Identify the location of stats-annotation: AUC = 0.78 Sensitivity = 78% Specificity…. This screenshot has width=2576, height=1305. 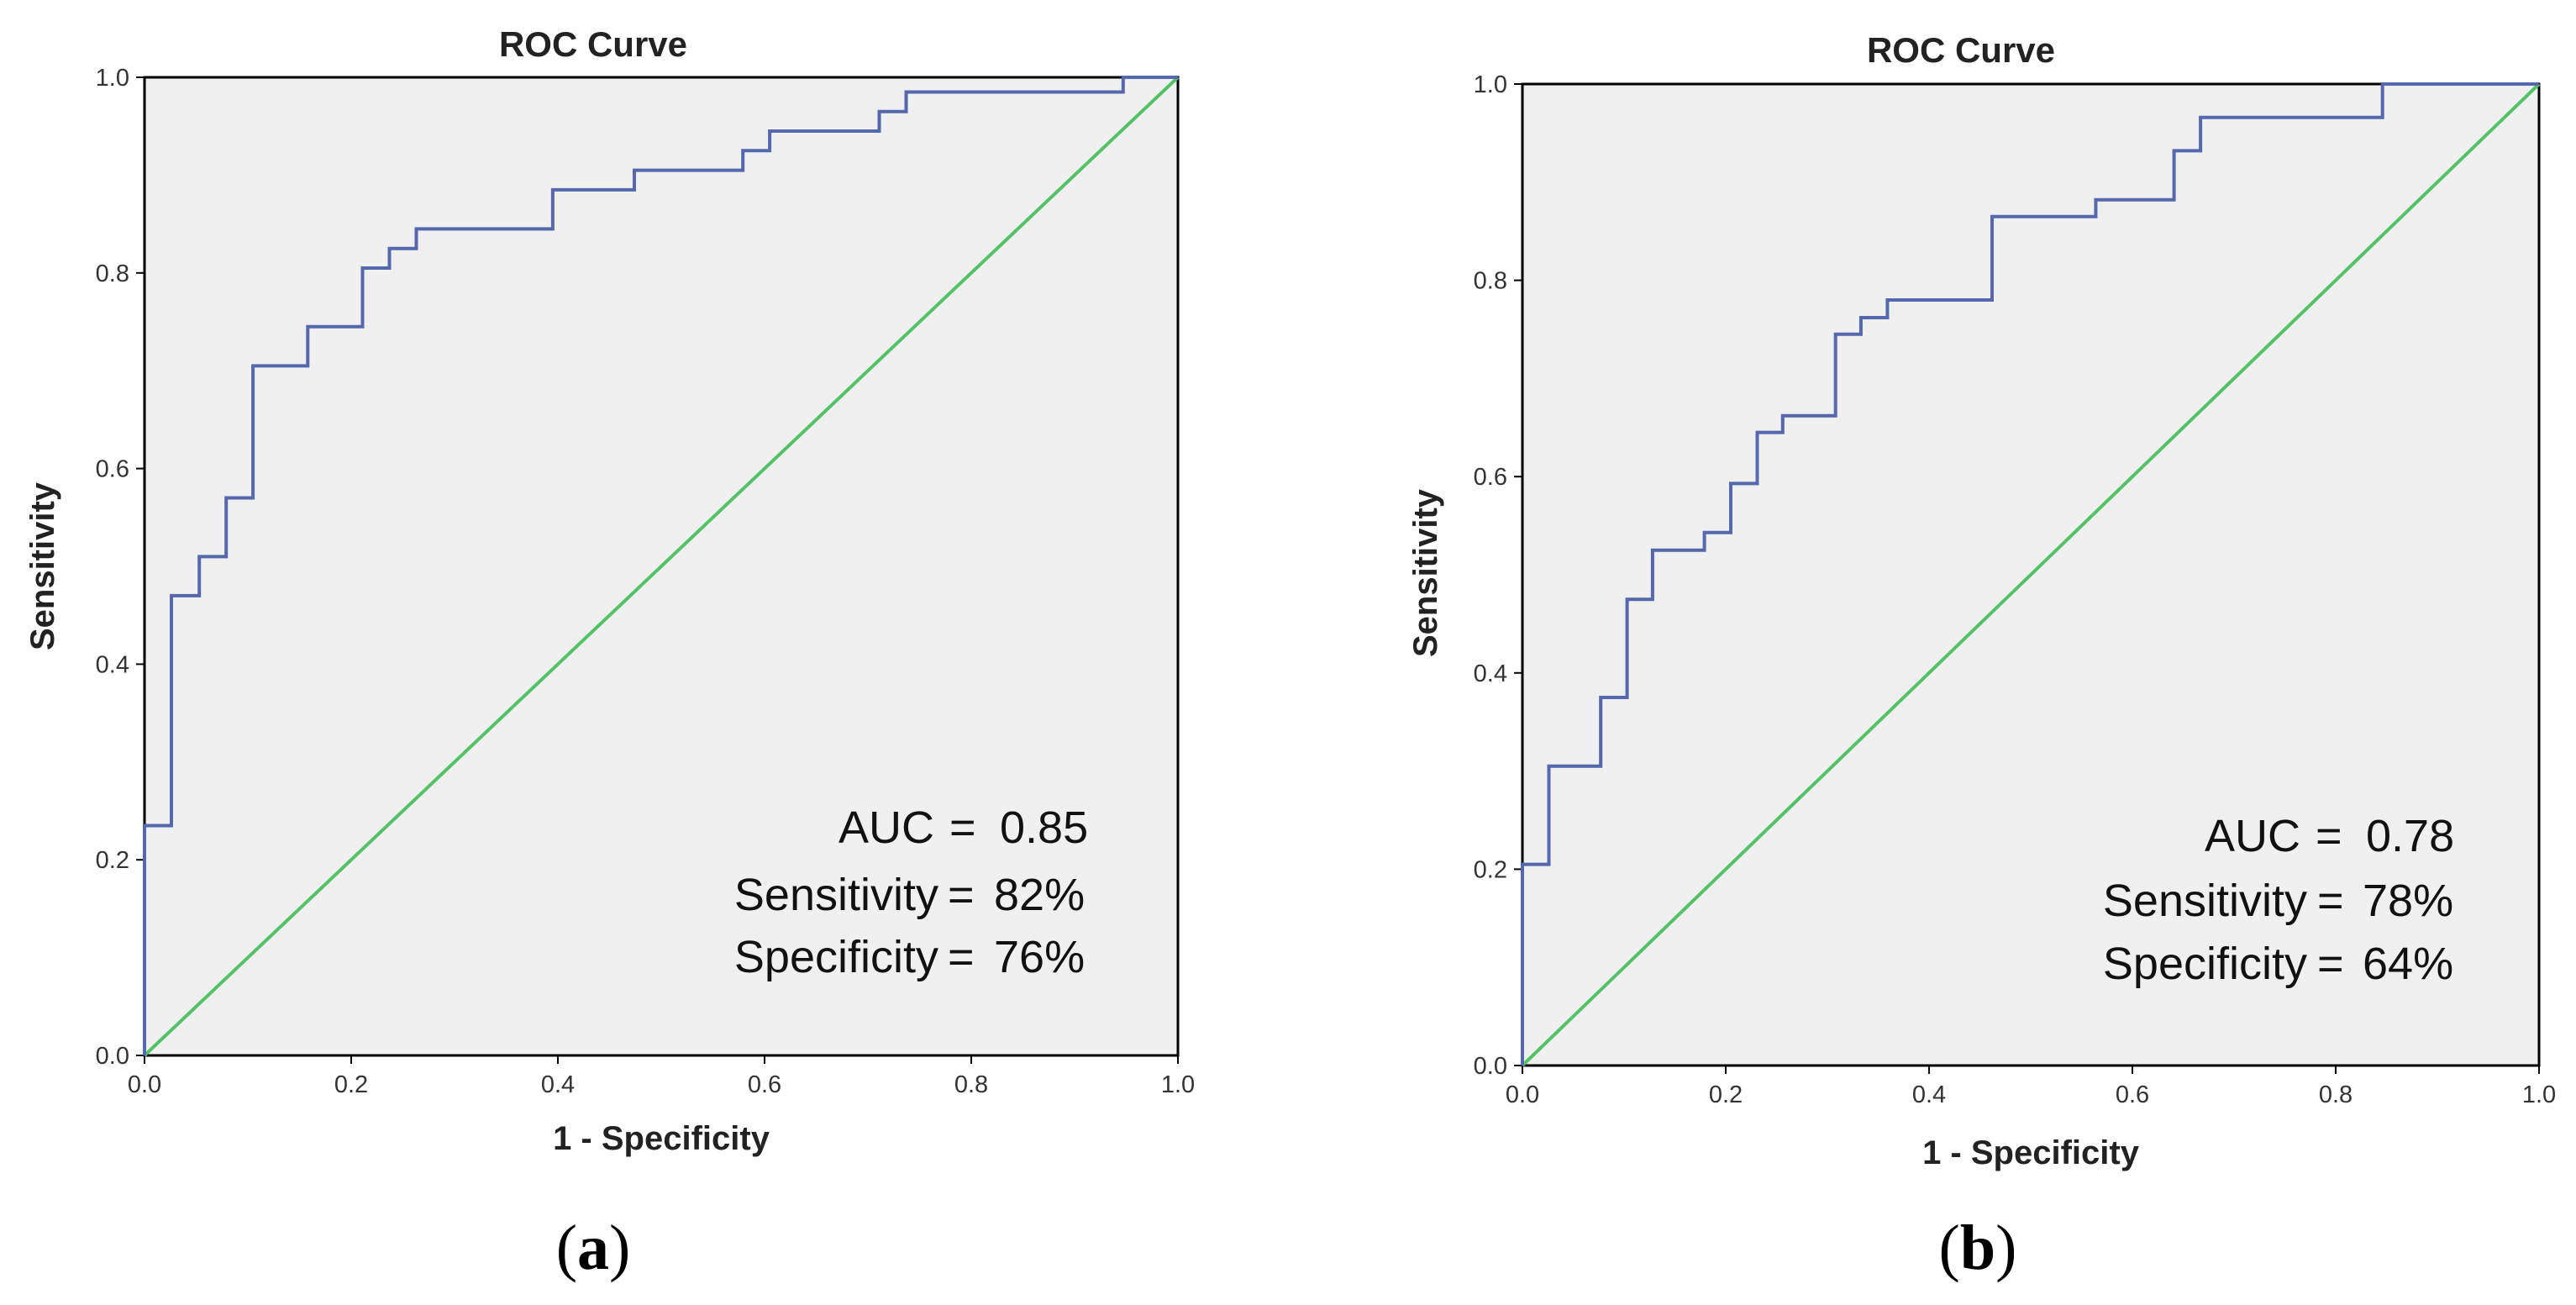
(2278, 900).